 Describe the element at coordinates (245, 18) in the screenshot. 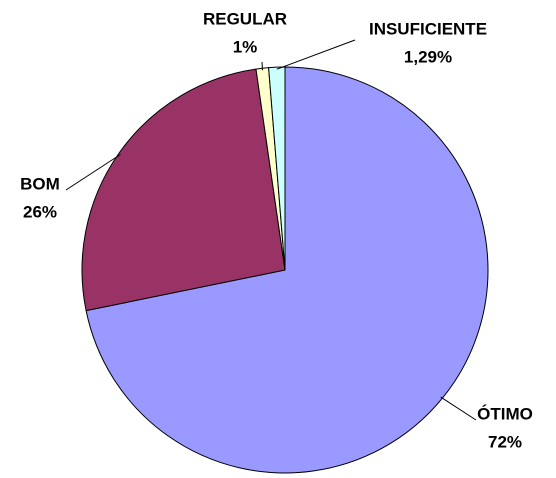

I see `slice-label: REGULAR` at that location.